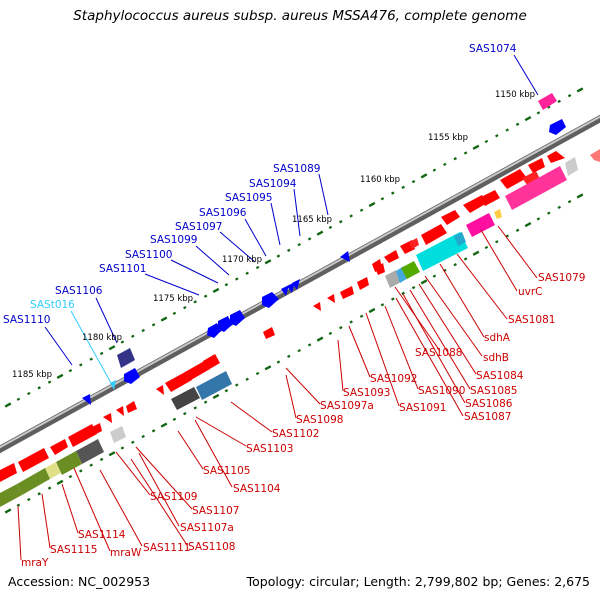  Describe the element at coordinates (438, 353) in the screenshot. I see `reverse-gene-label: SAS1088` at that location.